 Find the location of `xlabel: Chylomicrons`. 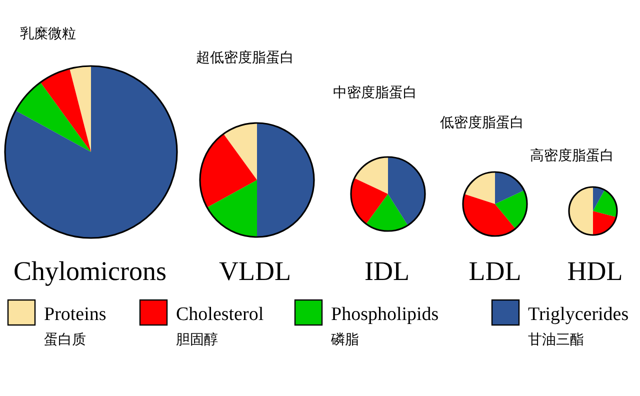

xlabel: Chylomicrons is located at coordinates (90, 271).